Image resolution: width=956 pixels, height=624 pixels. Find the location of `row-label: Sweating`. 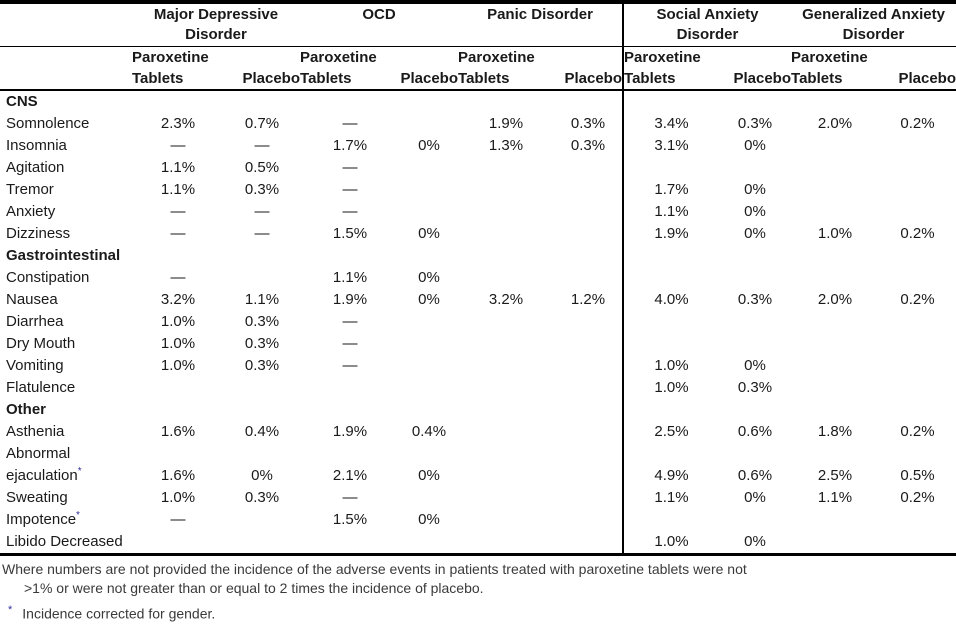

row-label: Sweating is located at coordinates (37, 497).